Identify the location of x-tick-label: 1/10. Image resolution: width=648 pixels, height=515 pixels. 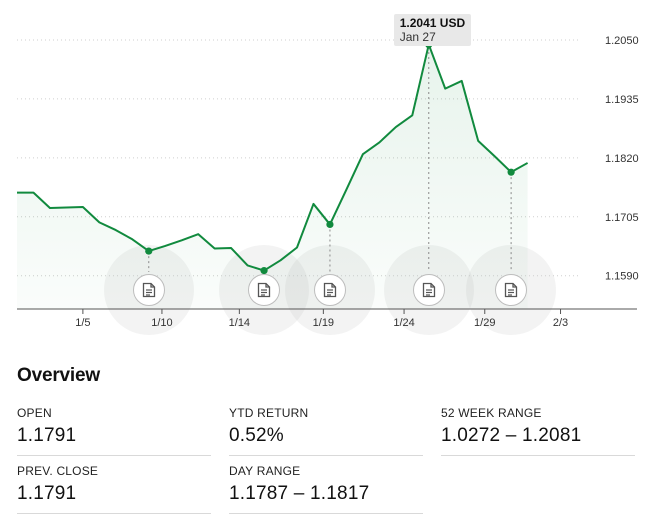
(161, 323).